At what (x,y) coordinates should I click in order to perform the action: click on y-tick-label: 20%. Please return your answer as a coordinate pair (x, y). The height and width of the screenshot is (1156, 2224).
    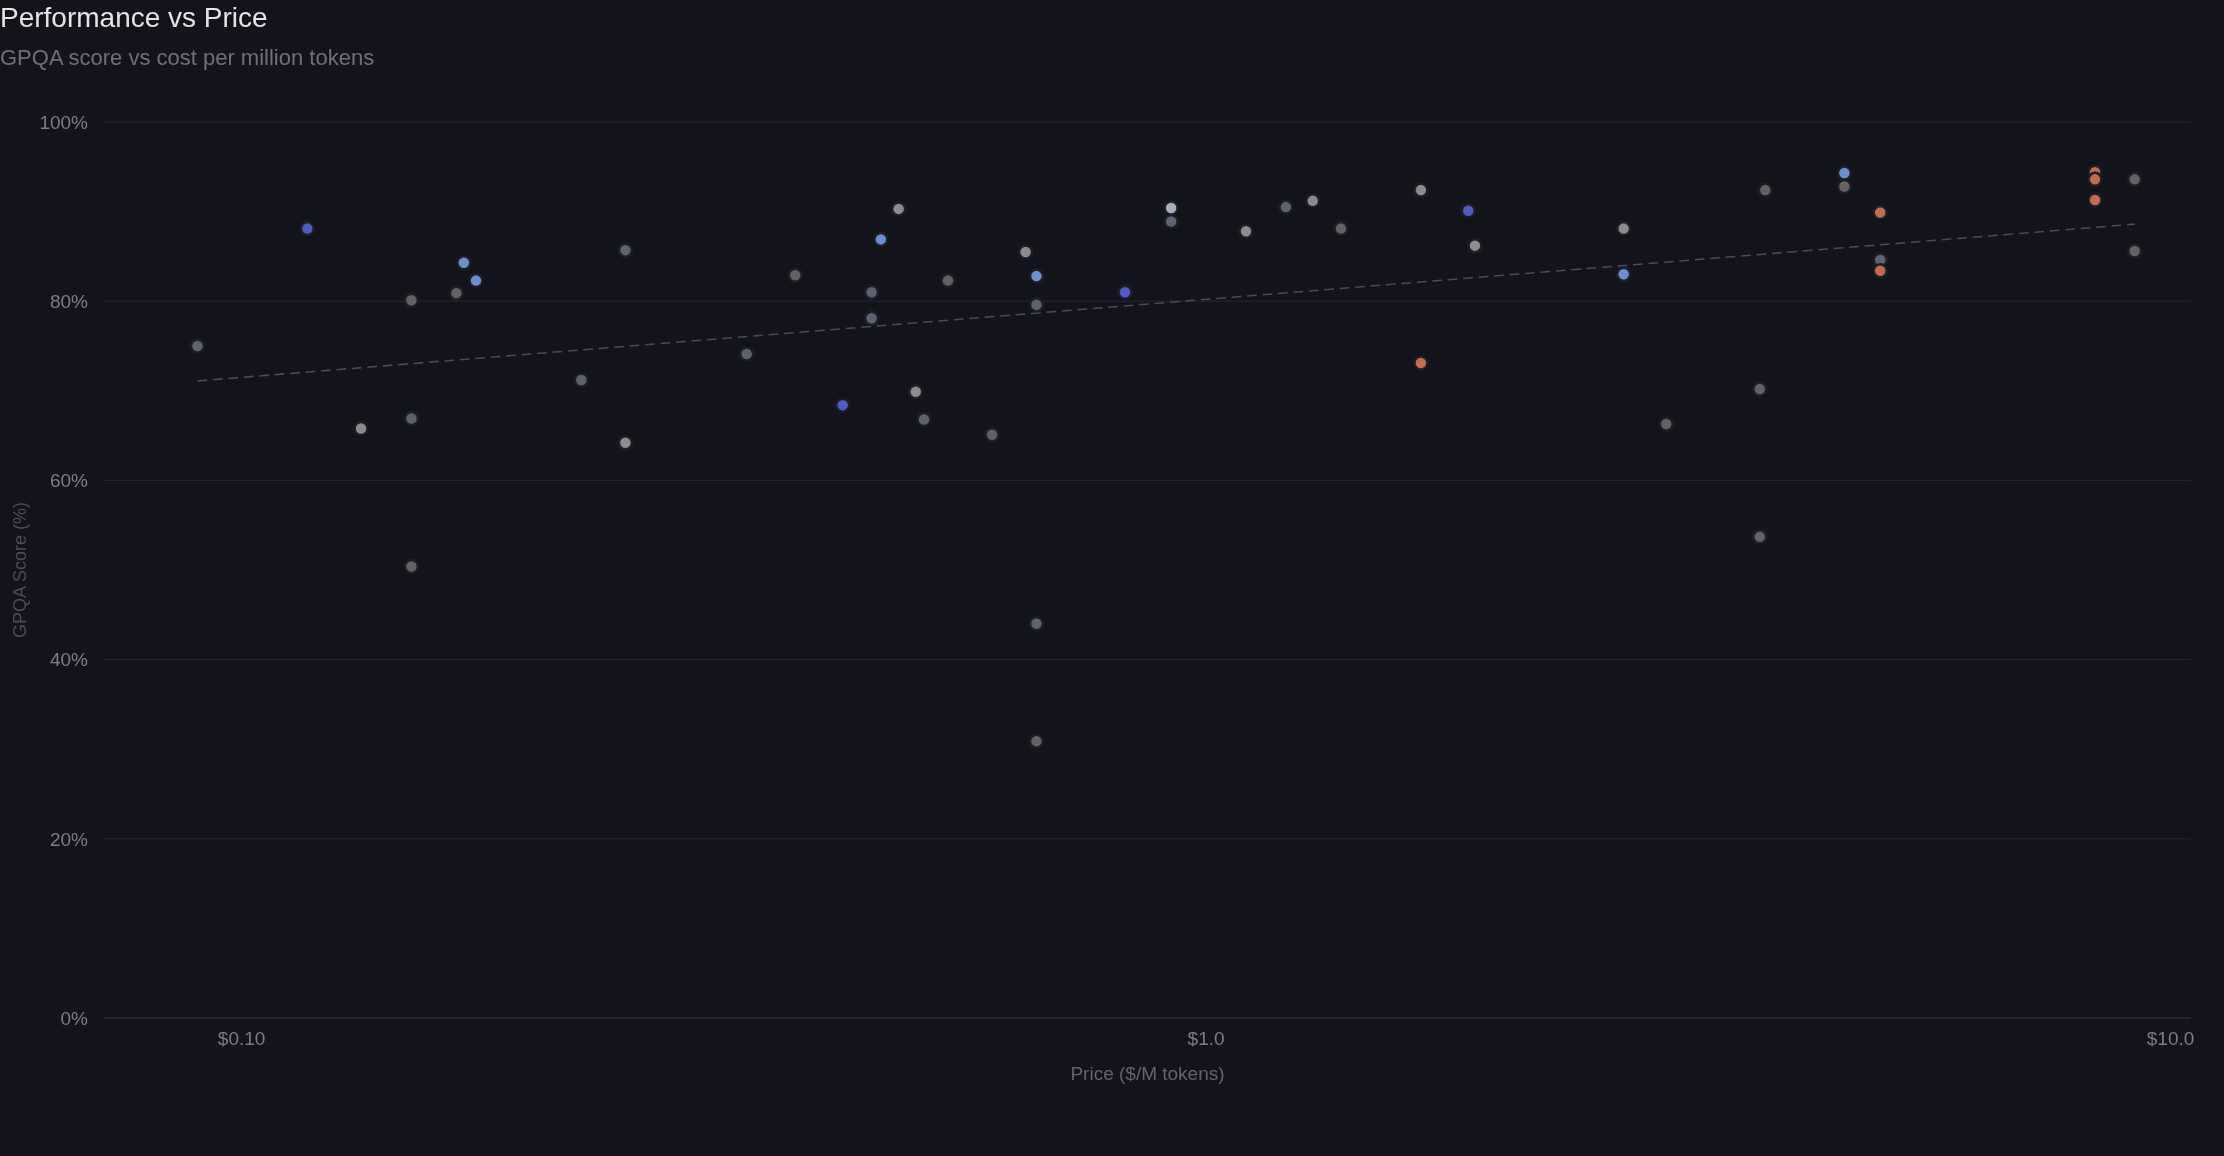
    Looking at the image, I should click on (69, 839).